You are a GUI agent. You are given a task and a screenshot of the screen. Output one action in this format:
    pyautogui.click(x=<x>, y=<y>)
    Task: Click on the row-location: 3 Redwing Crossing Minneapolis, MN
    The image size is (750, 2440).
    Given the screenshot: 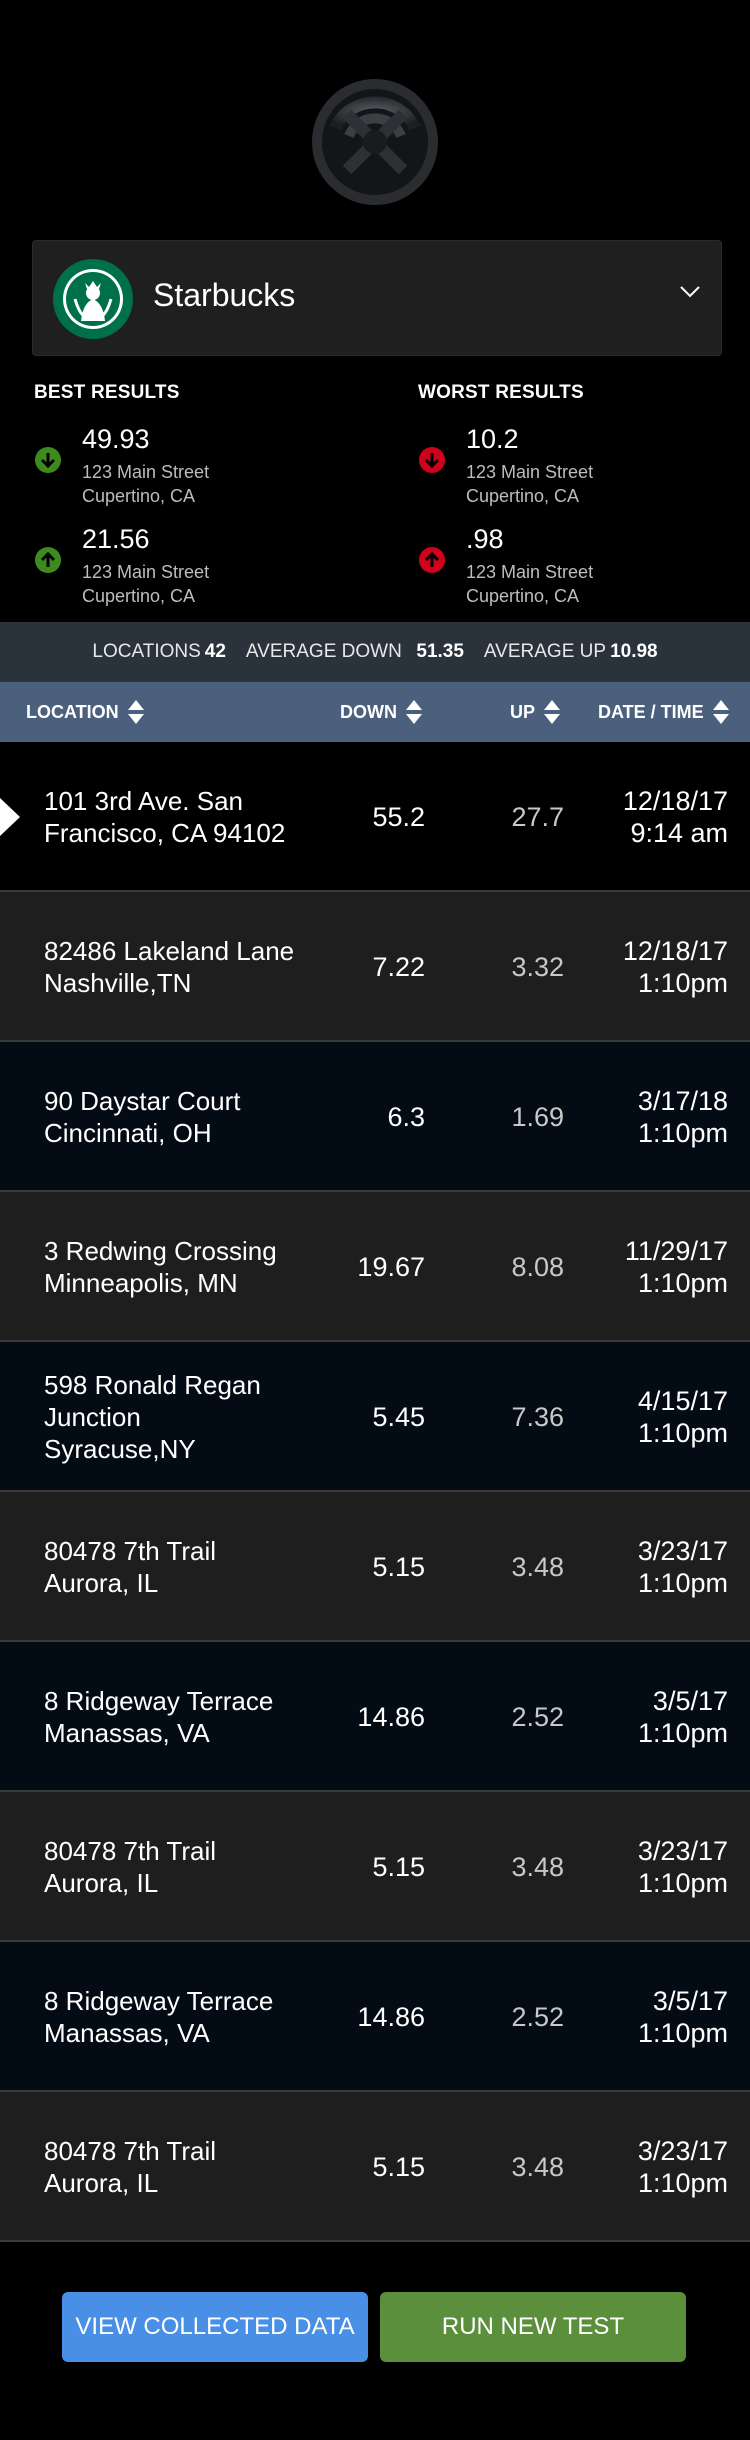 What is the action you would take?
    pyautogui.click(x=160, y=1267)
    